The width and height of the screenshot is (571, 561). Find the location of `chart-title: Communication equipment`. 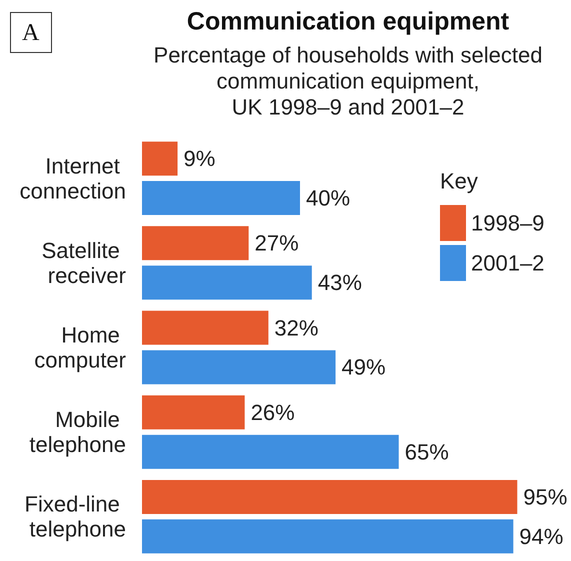

chart-title: Communication equipment is located at coordinates (348, 22).